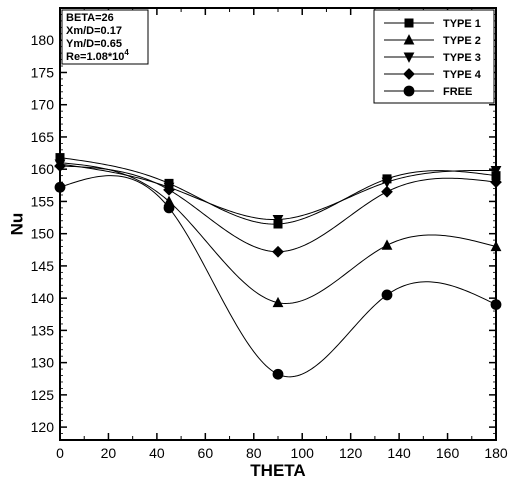 The height and width of the screenshot is (484, 510). What do you see at coordinates (462, 58) in the screenshot?
I see `legend-label-3: TYPE 3` at bounding box center [462, 58].